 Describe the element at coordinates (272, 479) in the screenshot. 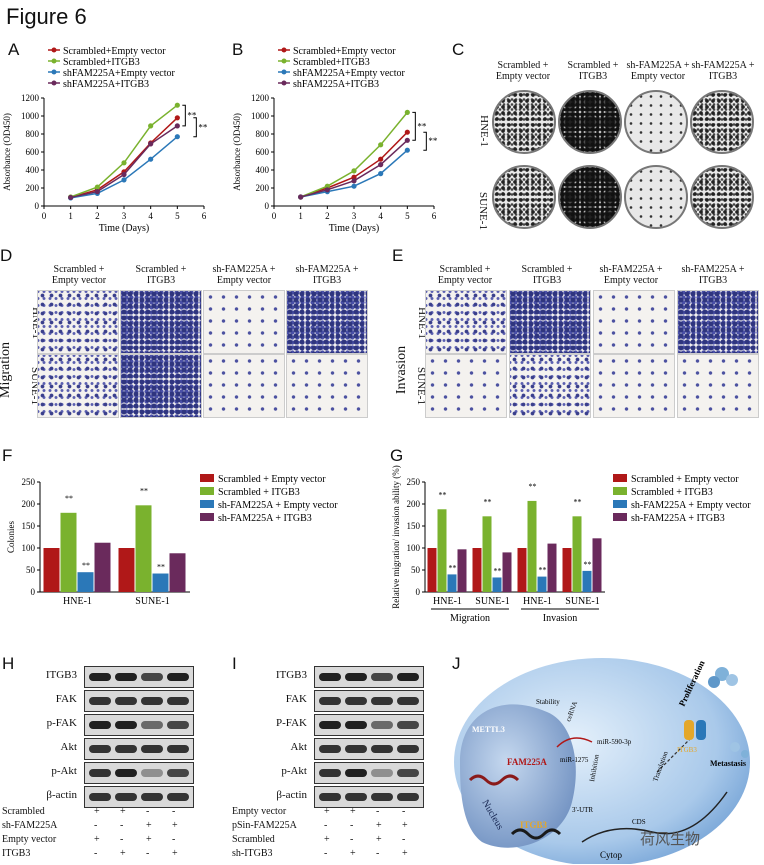

I see `legend-label: Scrambled + Empty vector` at that location.